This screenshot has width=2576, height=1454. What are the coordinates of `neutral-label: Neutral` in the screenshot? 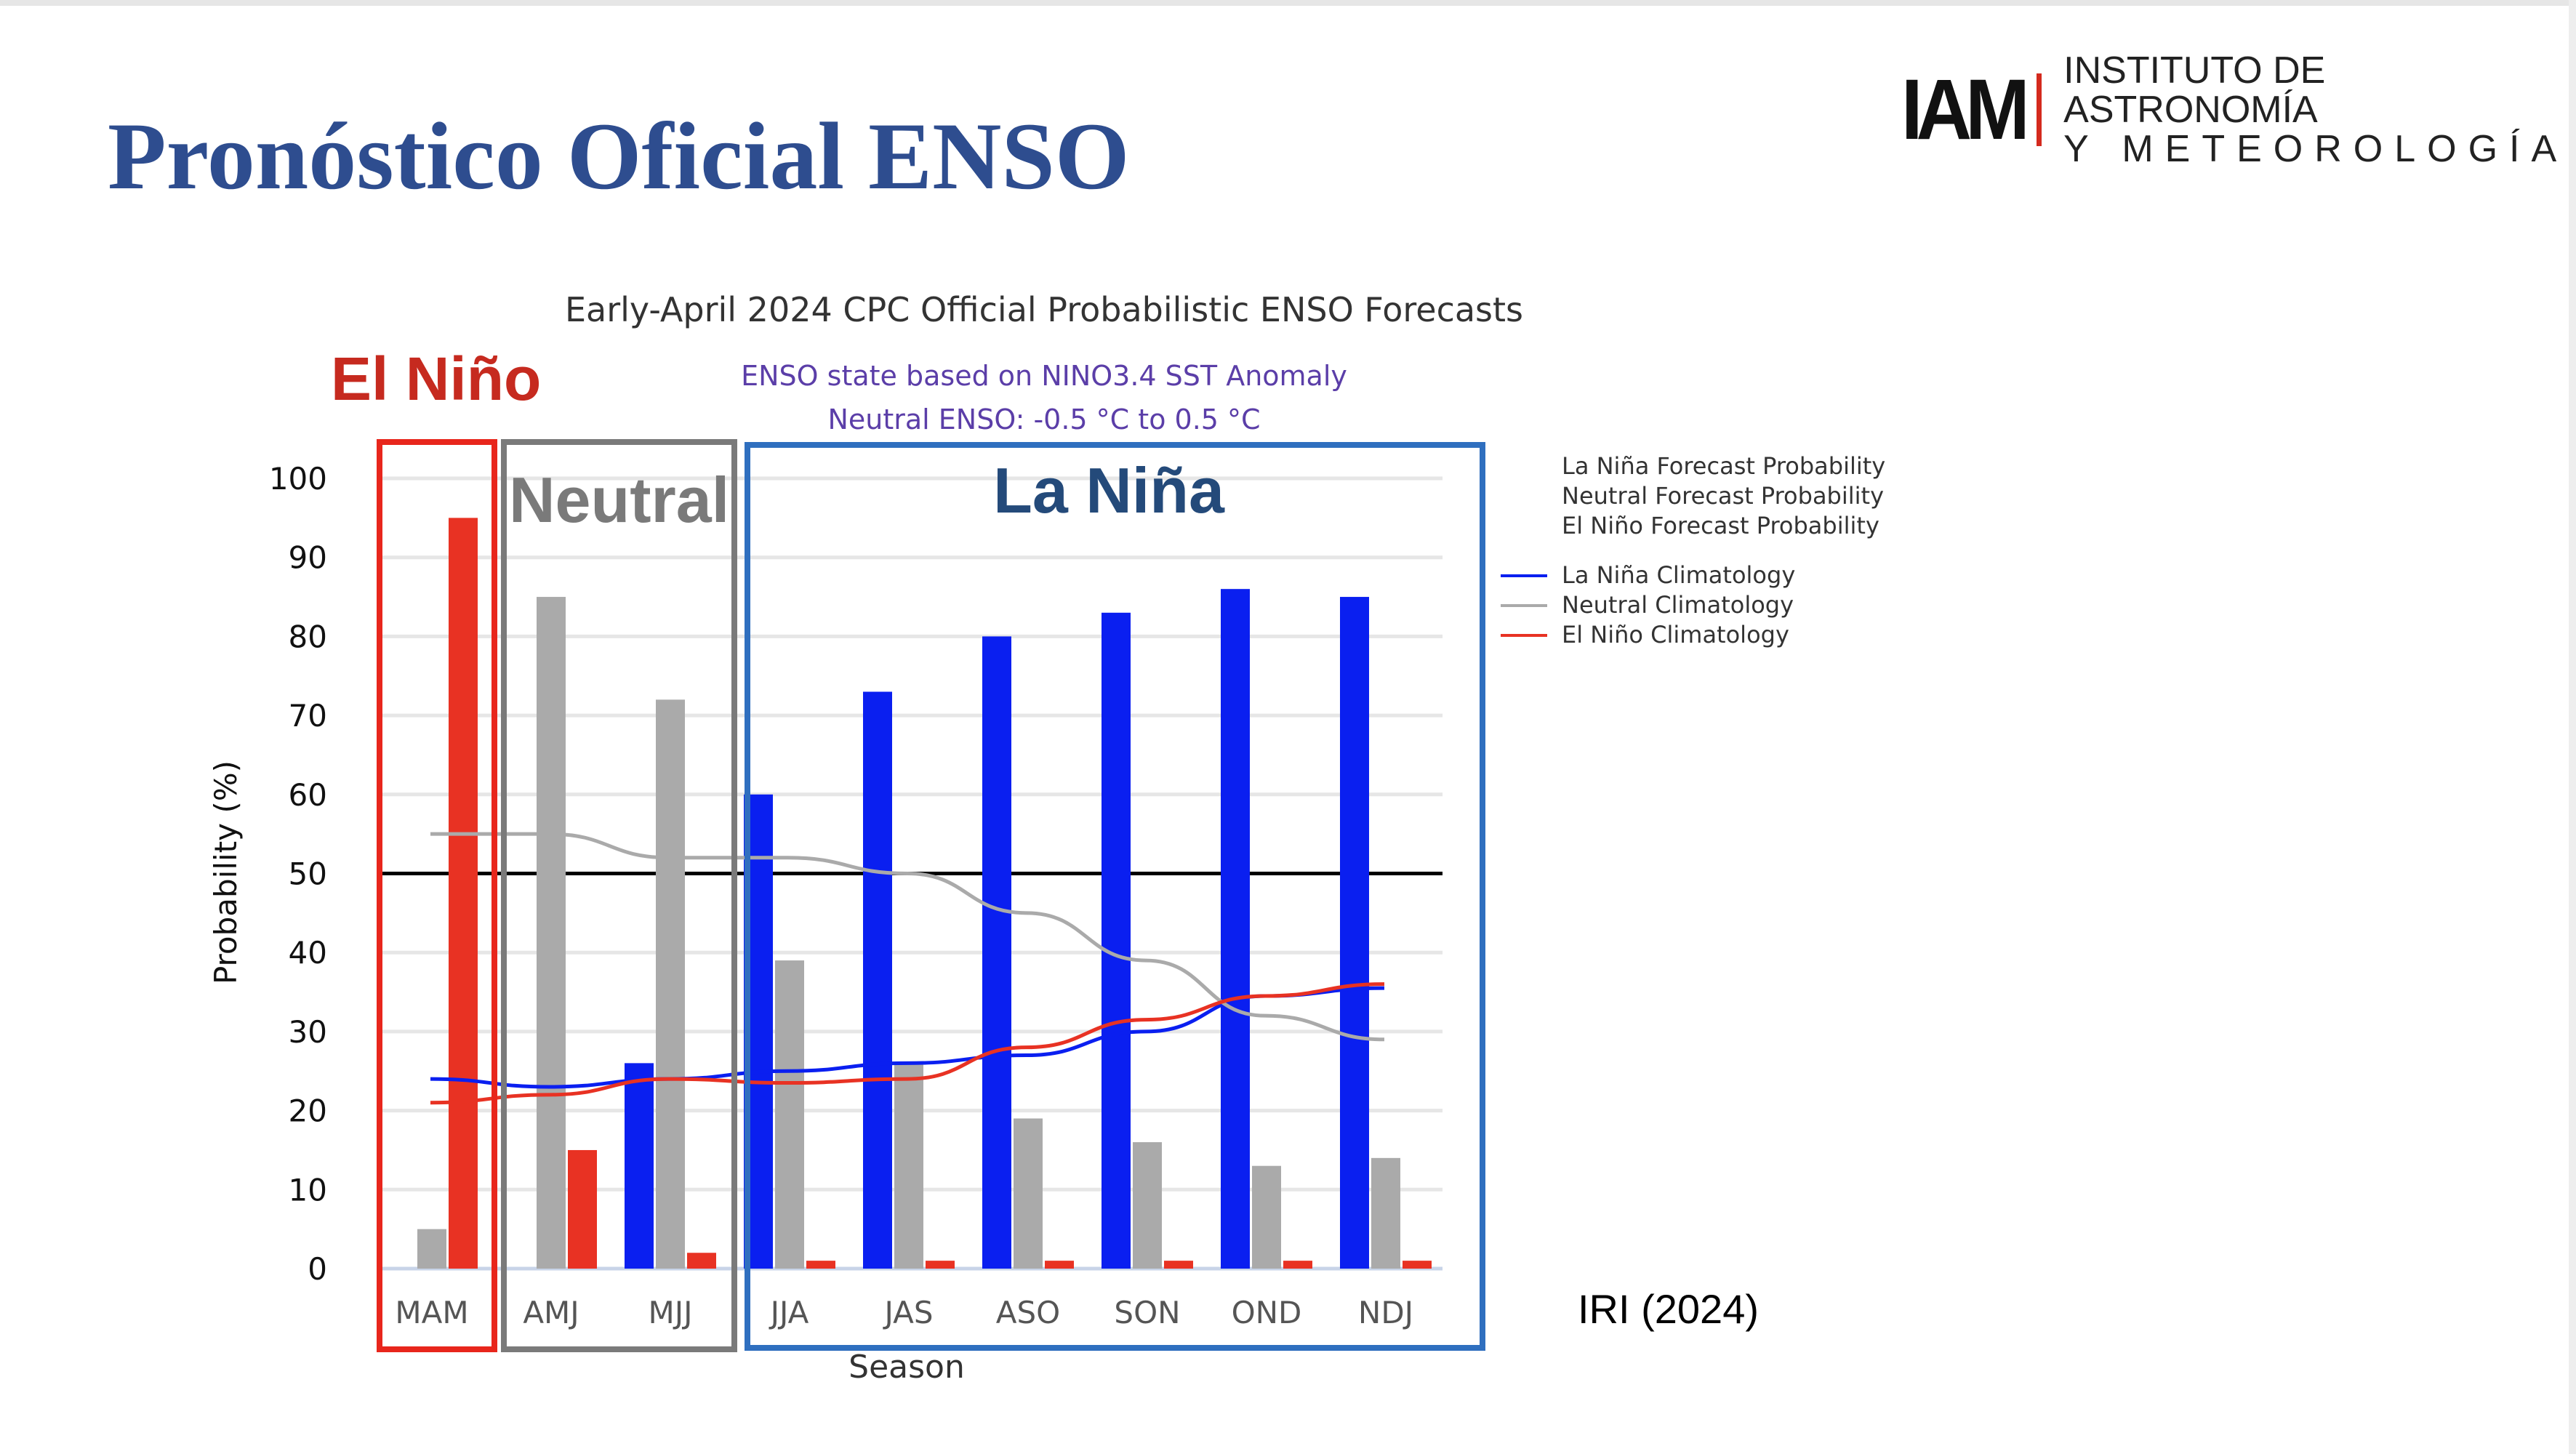 It's located at (619, 500).